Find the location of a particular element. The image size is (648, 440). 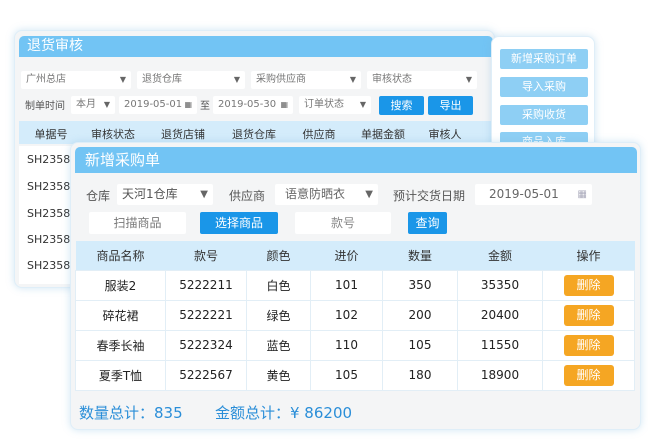

column-header: 单据金额 is located at coordinates (383, 134).